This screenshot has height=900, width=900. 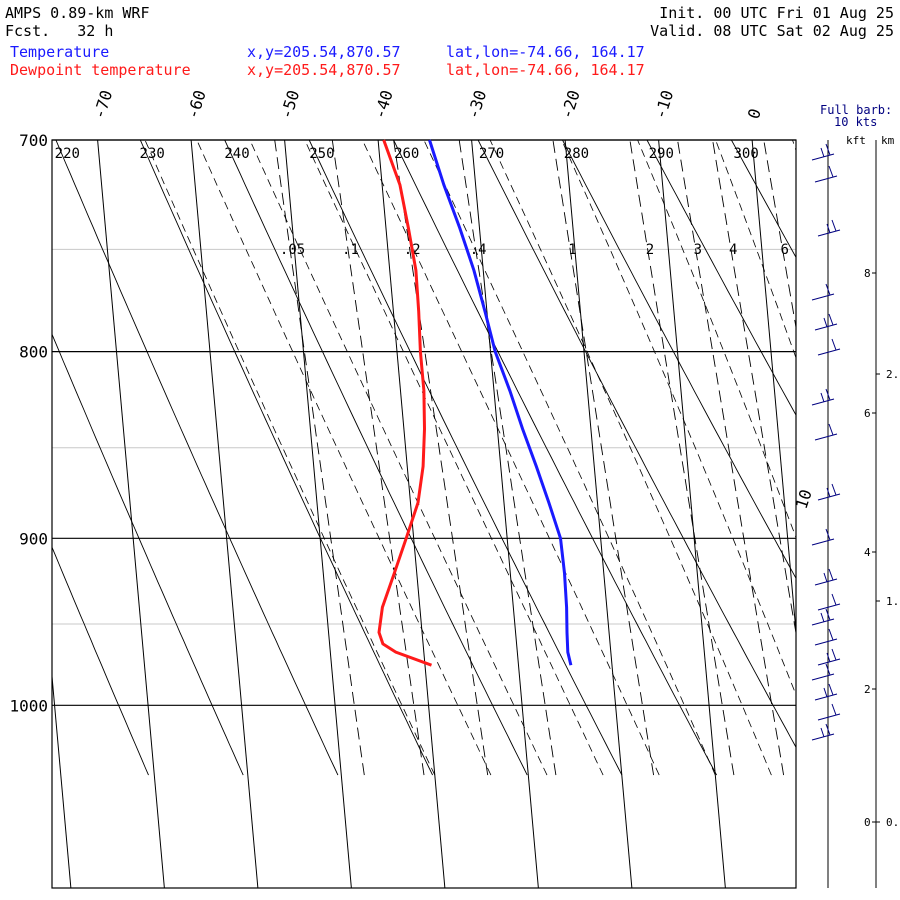 What do you see at coordinates (405, 403) in the screenshot?
I see `dewpoint-profile` at bounding box center [405, 403].